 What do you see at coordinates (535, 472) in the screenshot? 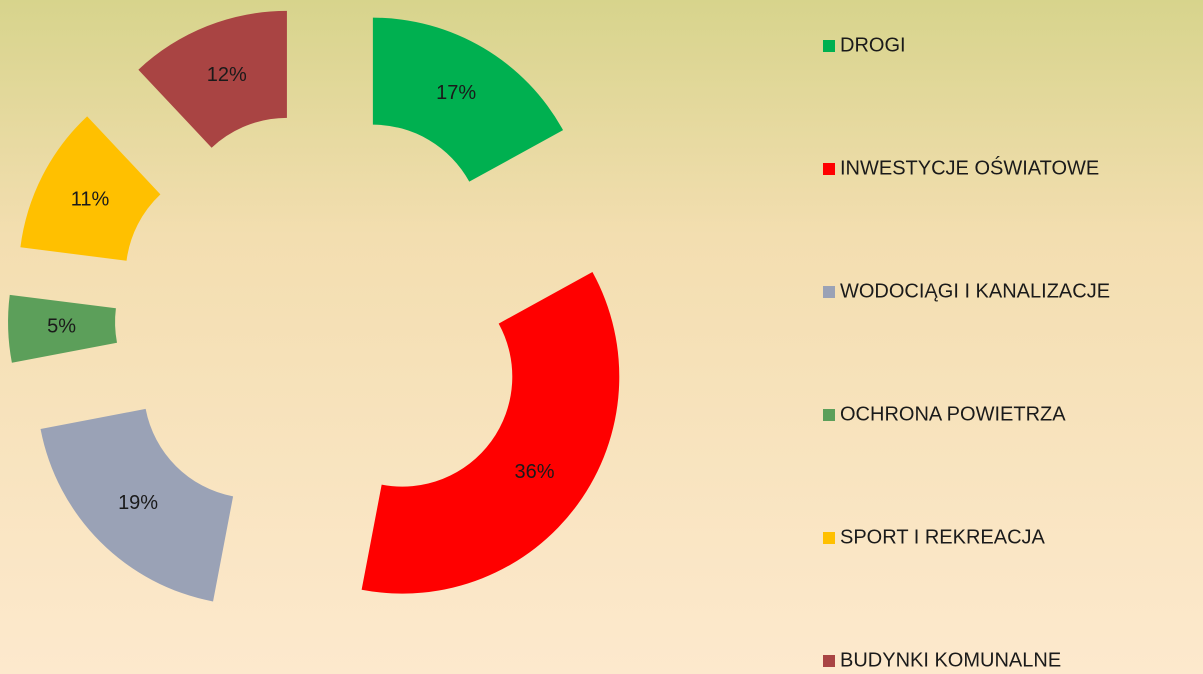
I see `data-label: 36%` at bounding box center [535, 472].